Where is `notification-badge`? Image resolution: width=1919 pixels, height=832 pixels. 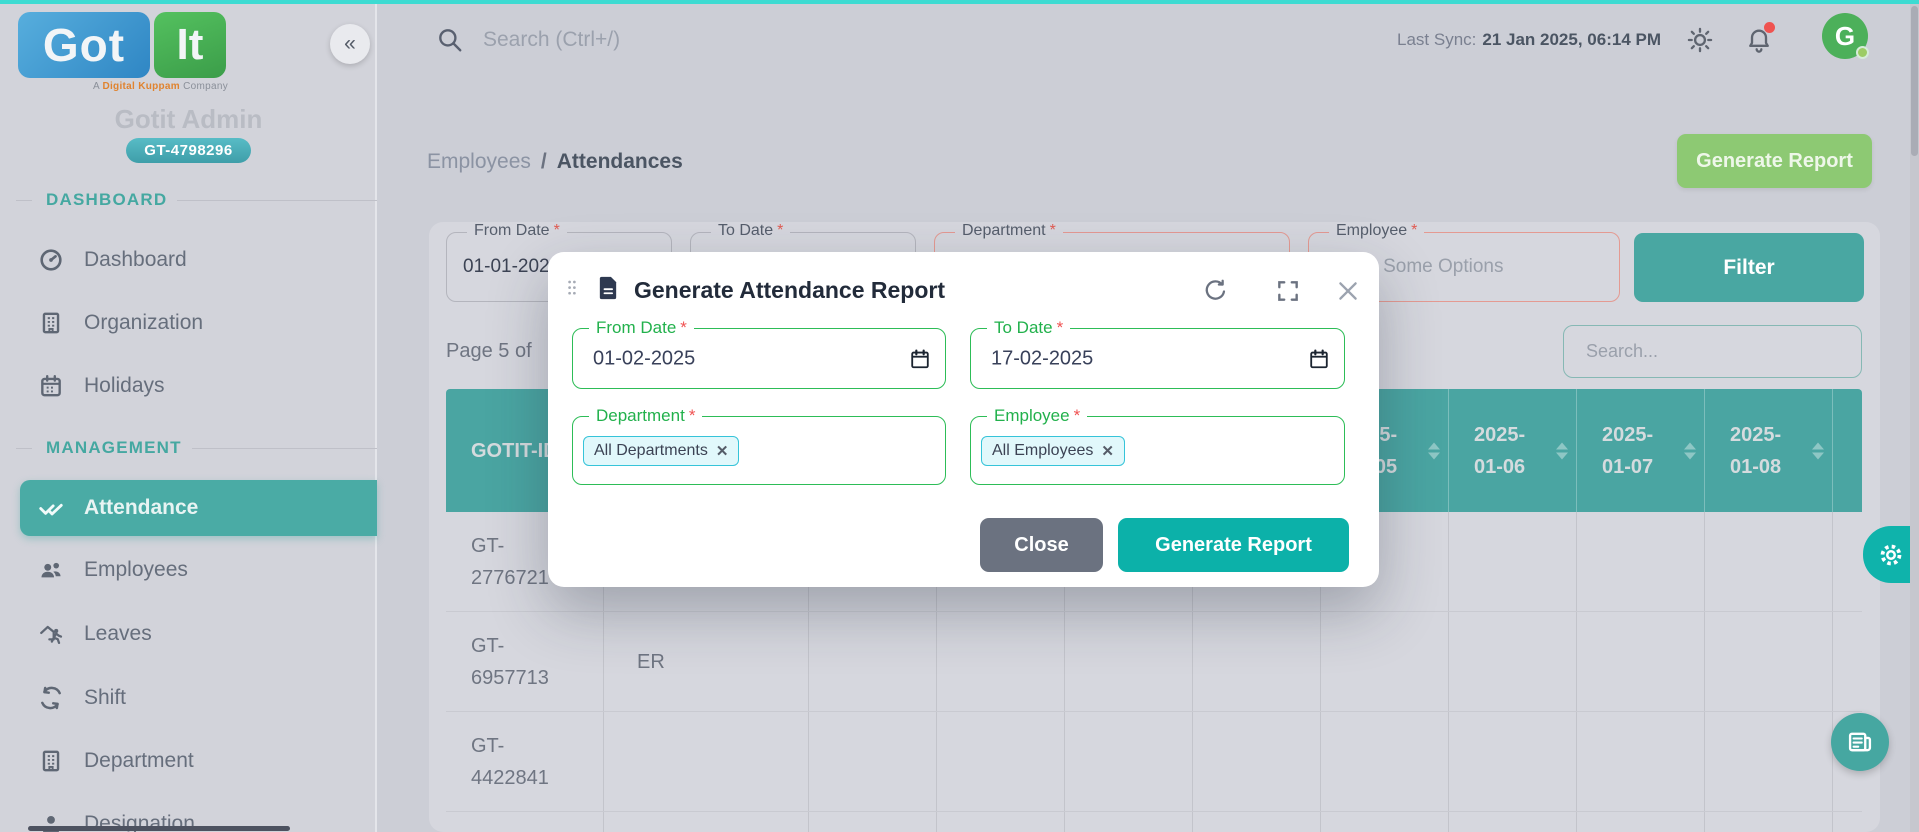
notification-badge is located at coordinates (1769, 27).